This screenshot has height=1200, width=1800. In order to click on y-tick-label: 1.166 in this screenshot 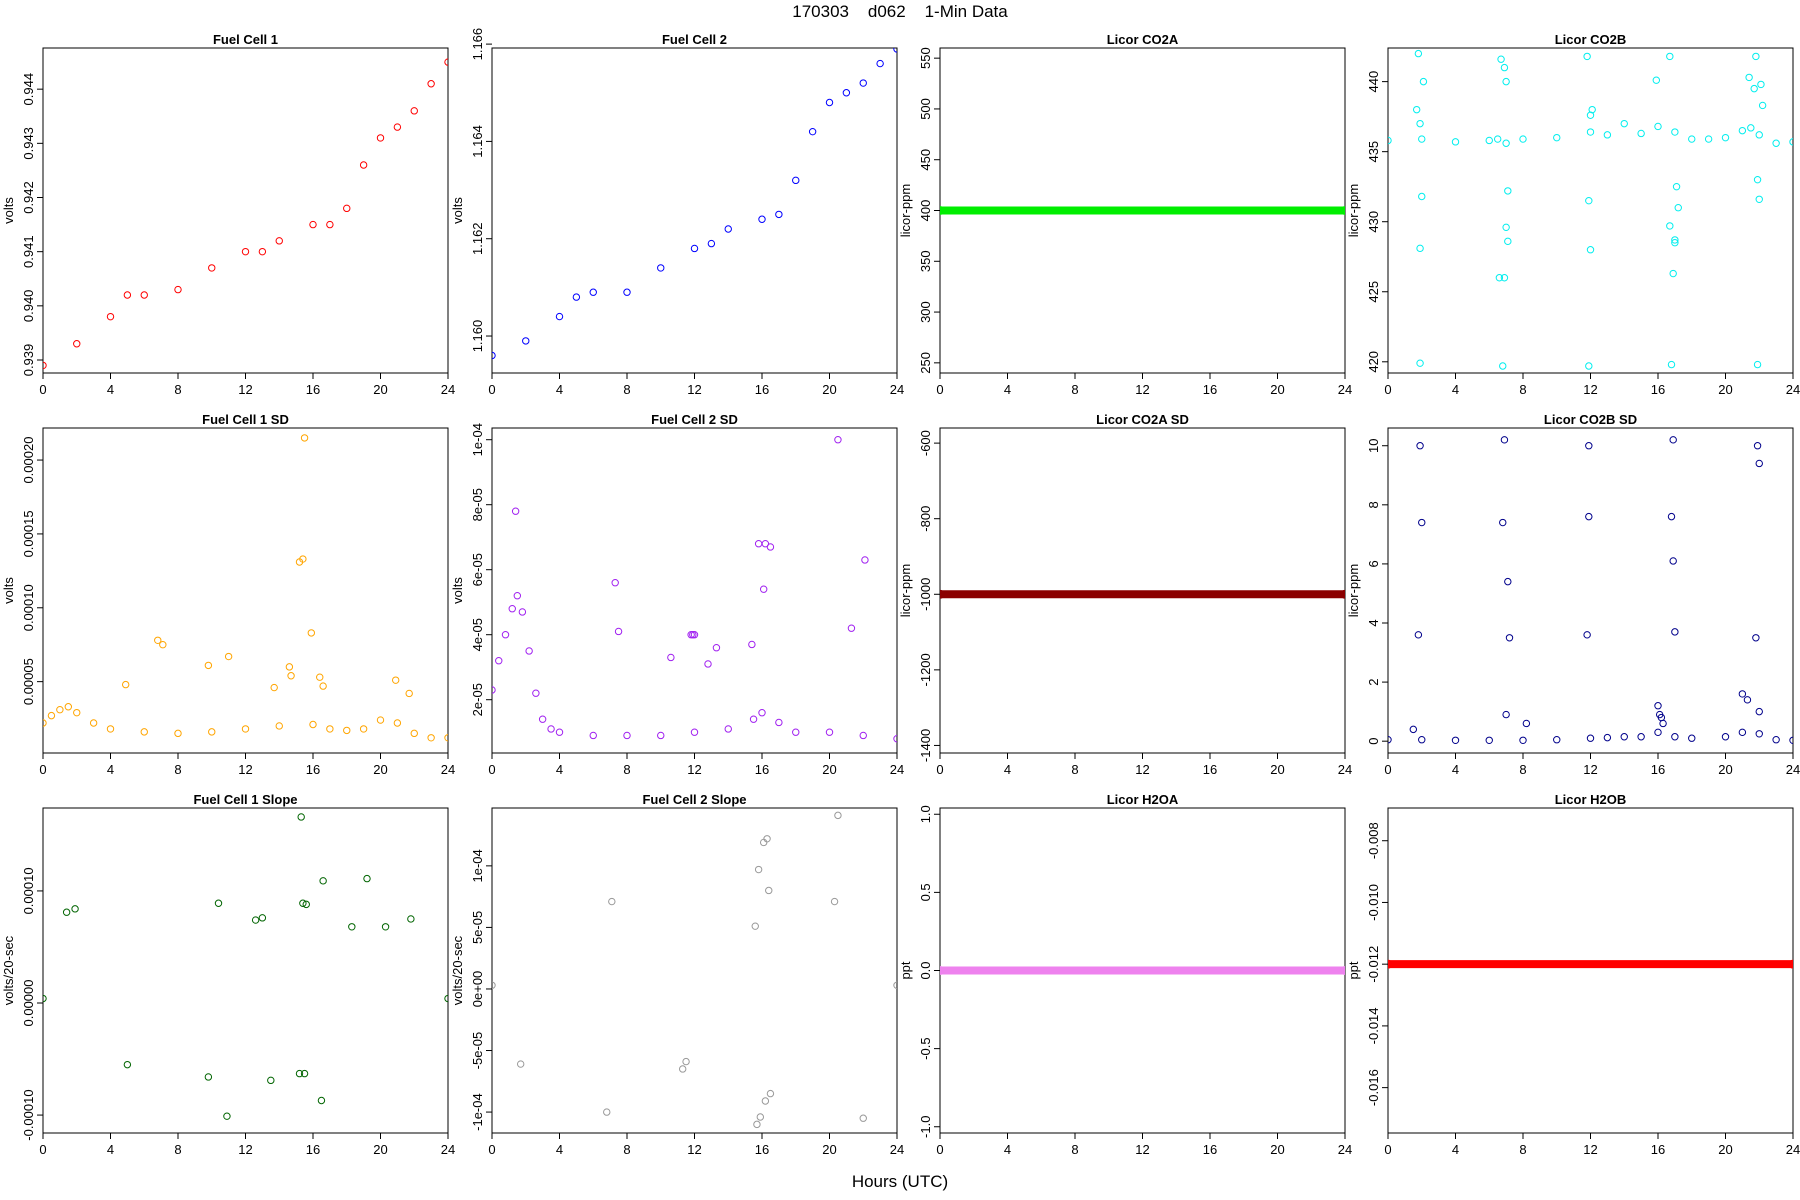, I will do `click(477, 44)`.